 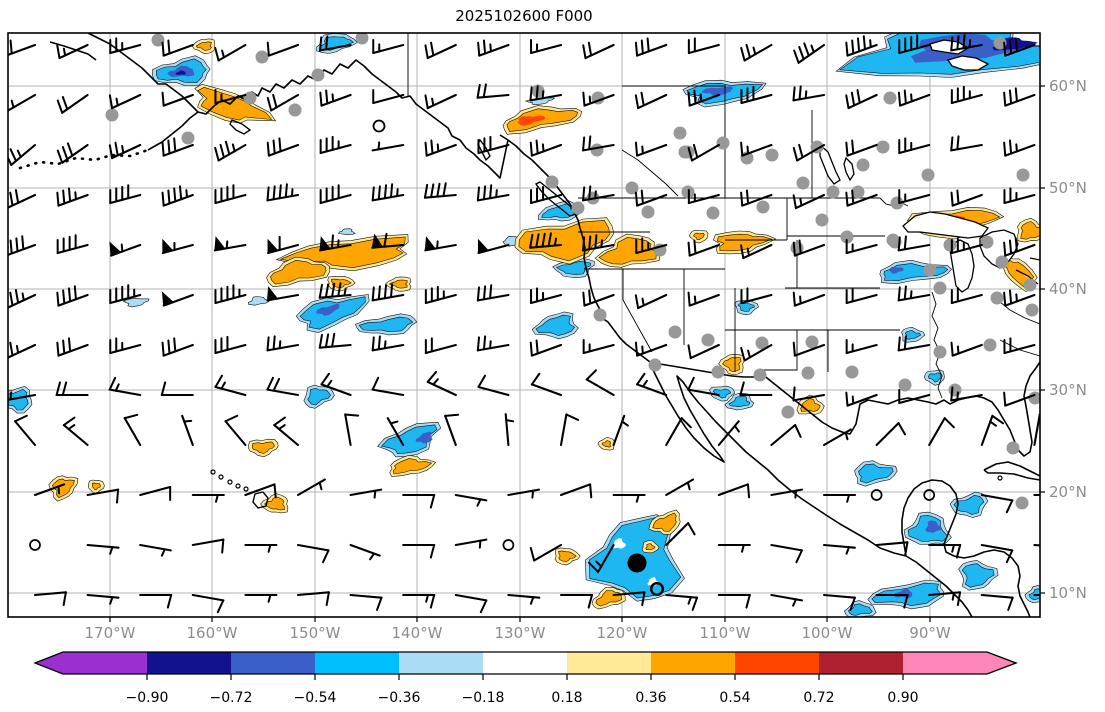 I want to click on coastline, so click(x=1011, y=471).